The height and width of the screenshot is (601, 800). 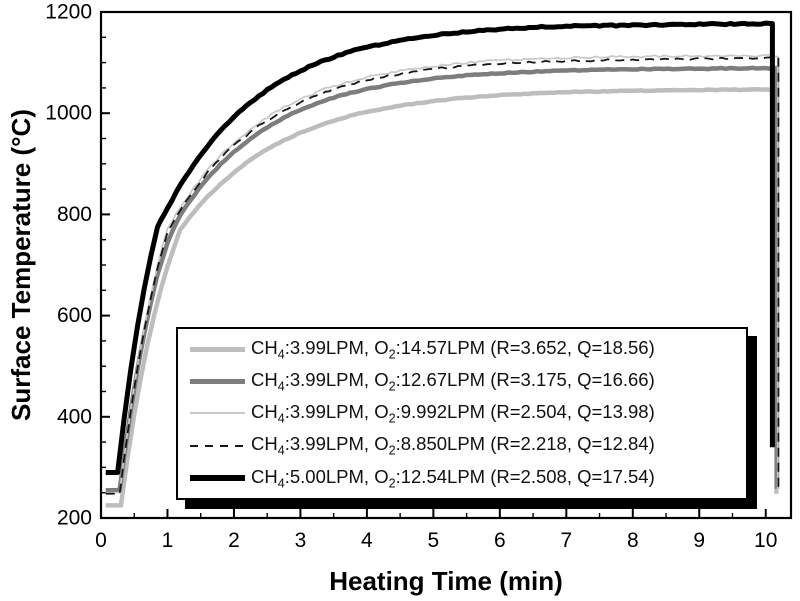 I want to click on y-axis-title: Surface Temperature (°C), so click(x=21, y=265).